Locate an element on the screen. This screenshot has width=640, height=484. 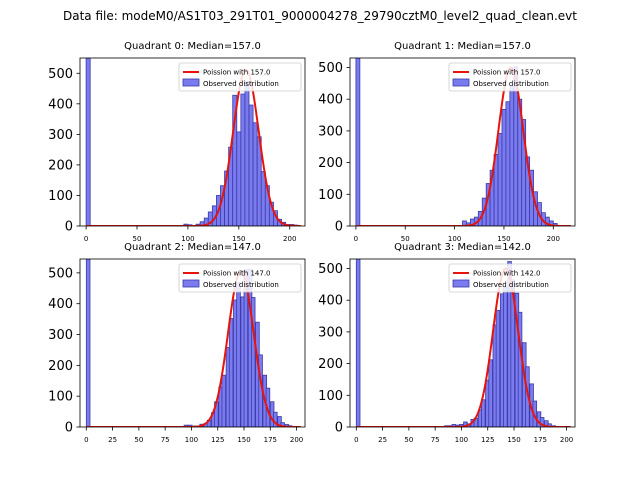
quadrant-0-legend: Poission with 157.0 Observed distribution is located at coordinates (240, 77).